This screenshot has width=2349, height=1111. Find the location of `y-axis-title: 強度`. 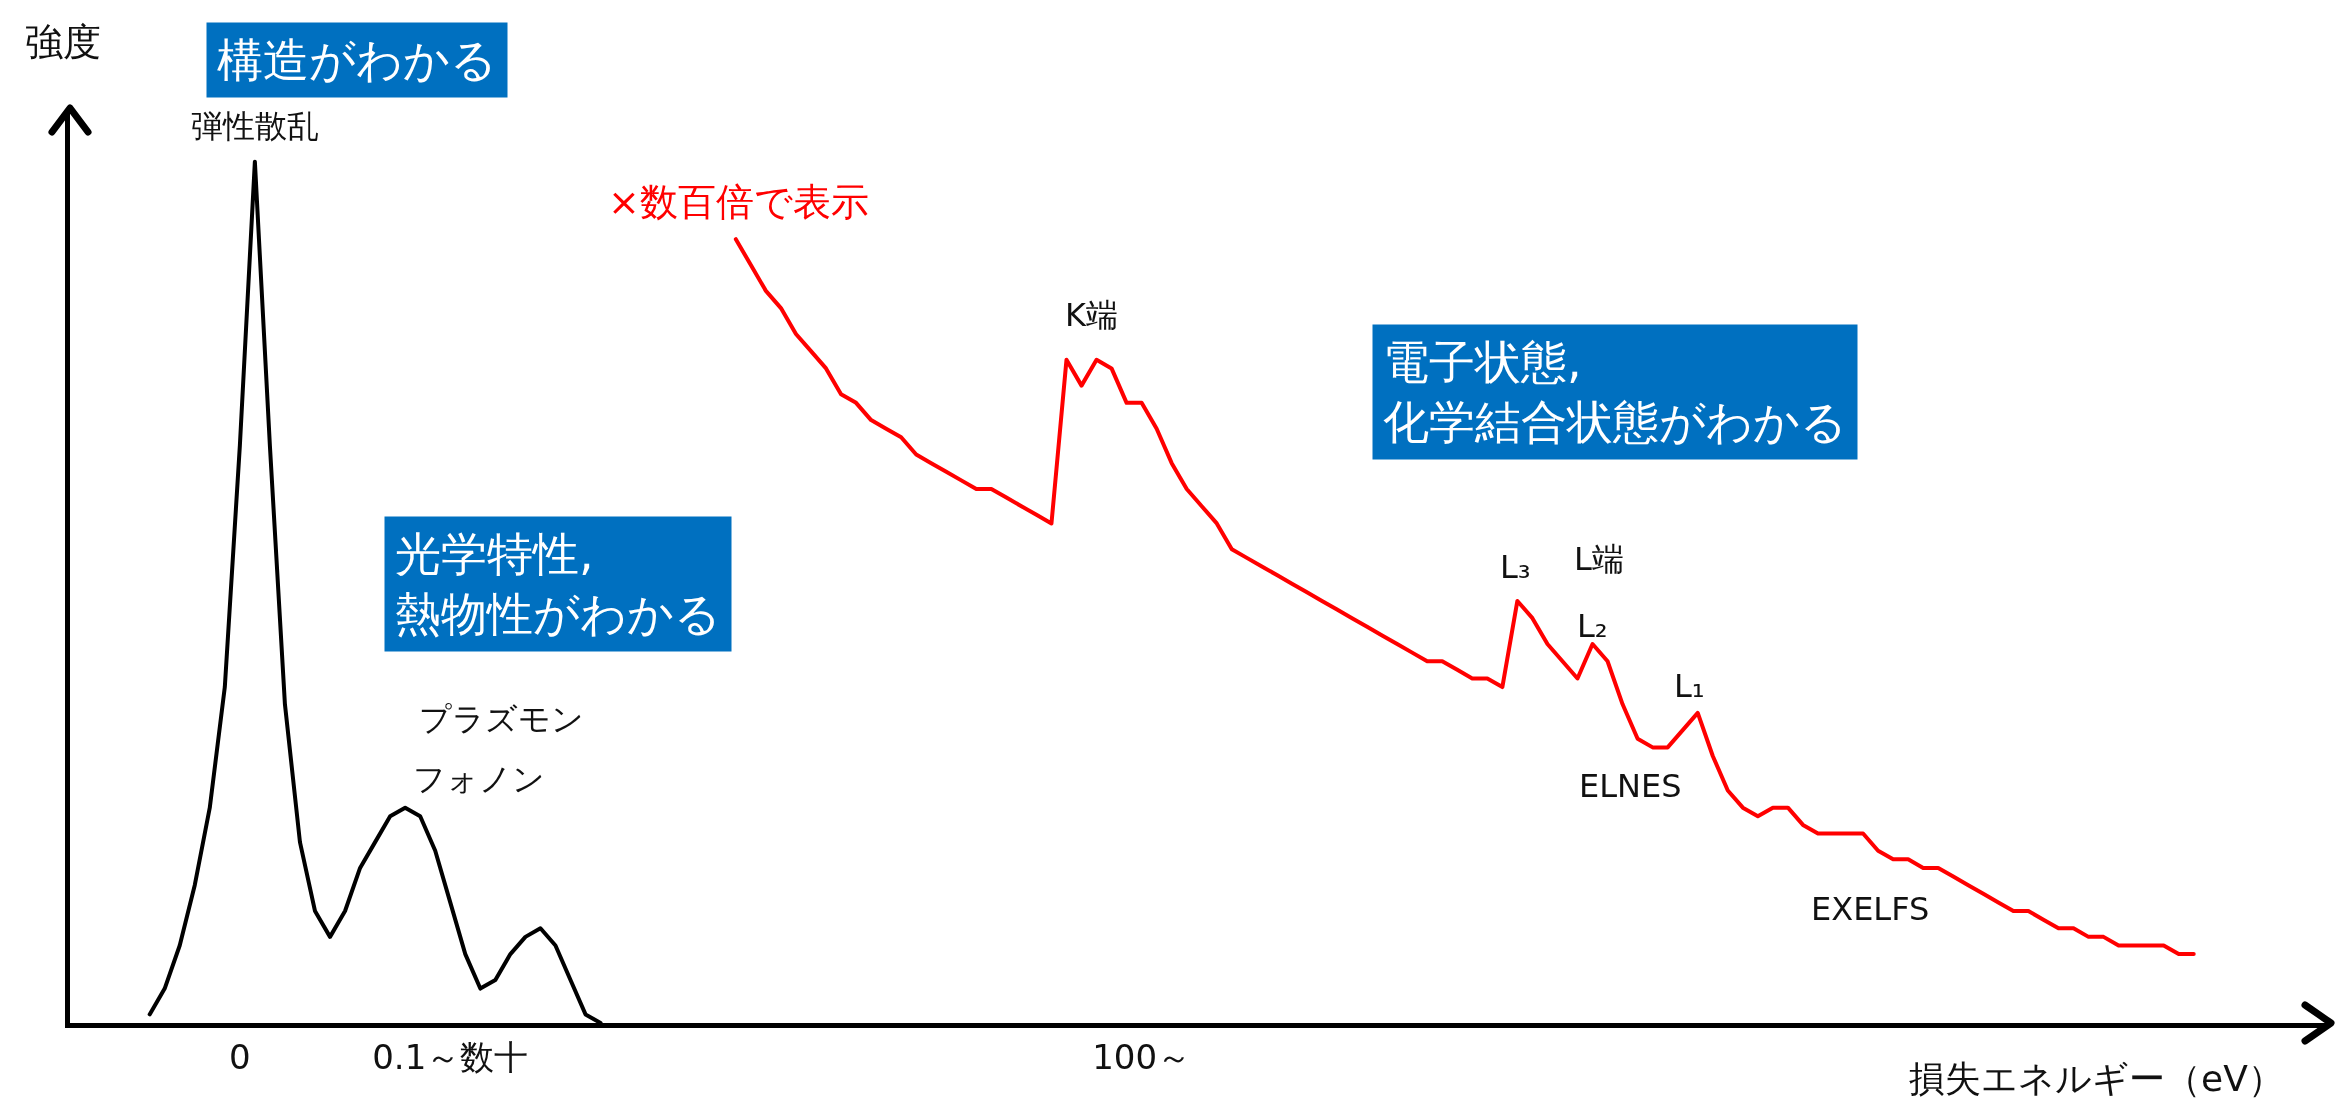

y-axis-title: 強度 is located at coordinates (63, 42).